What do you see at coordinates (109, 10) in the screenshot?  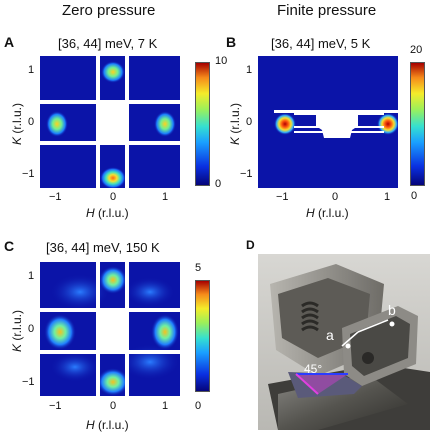 I see `column-title-zero-pressure: Zero pressure` at bounding box center [109, 10].